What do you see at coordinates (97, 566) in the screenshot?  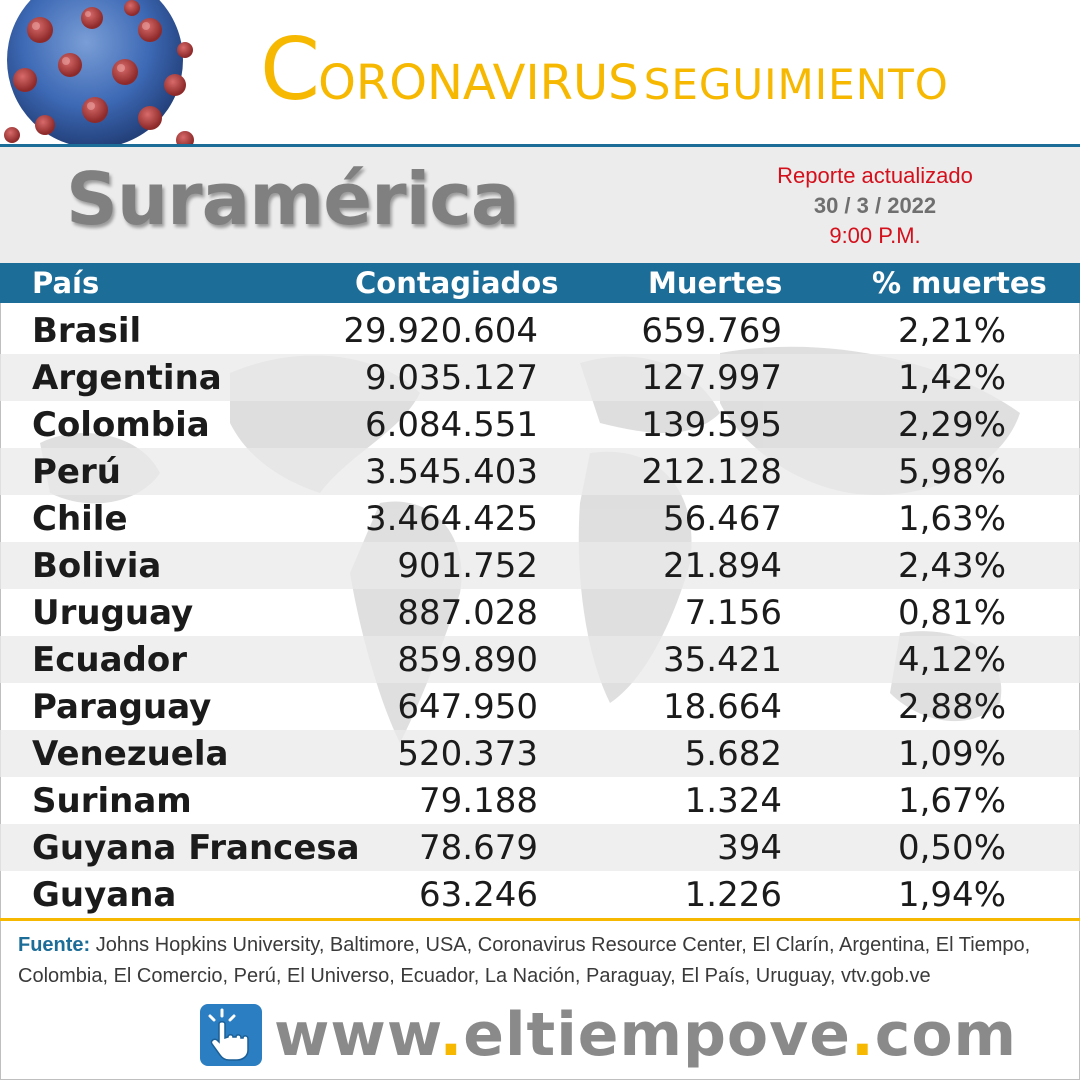 I see `country-cell: Bolivia` at bounding box center [97, 566].